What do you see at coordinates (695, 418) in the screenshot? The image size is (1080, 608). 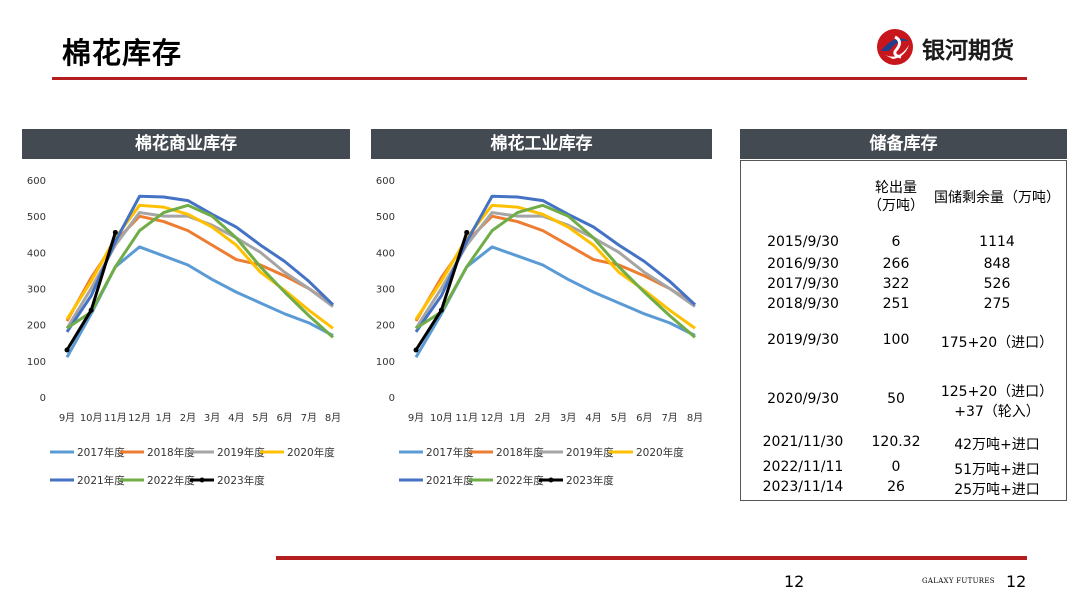 I see `x-tick-label: 8月` at bounding box center [695, 418].